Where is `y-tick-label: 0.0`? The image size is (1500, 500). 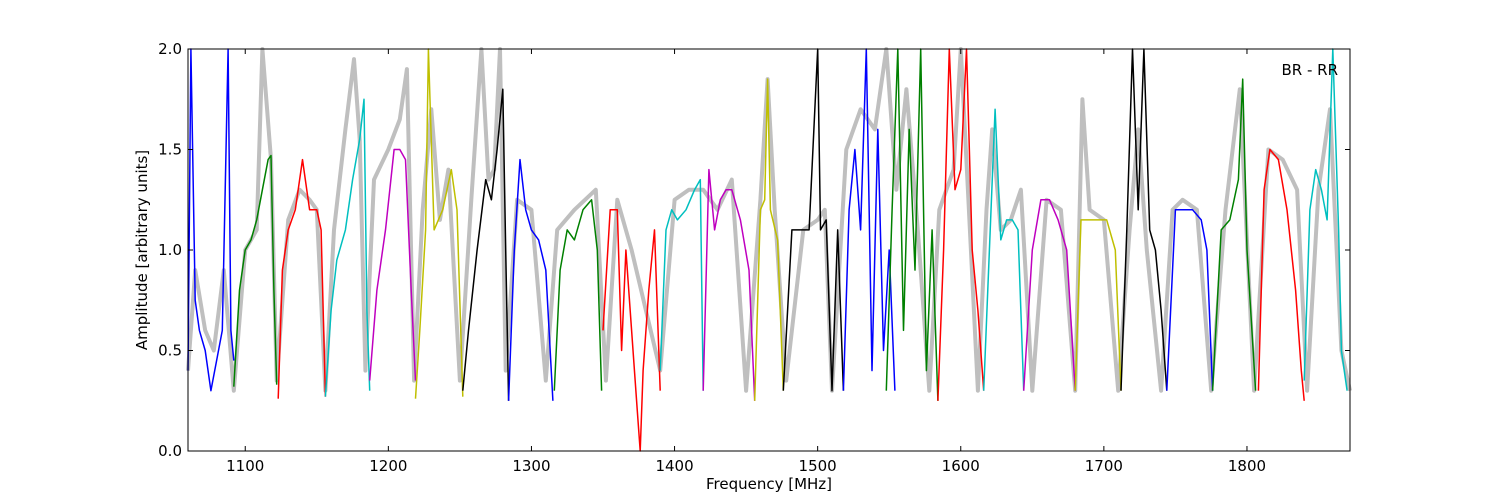 y-tick-label: 0.0 is located at coordinates (170, 451).